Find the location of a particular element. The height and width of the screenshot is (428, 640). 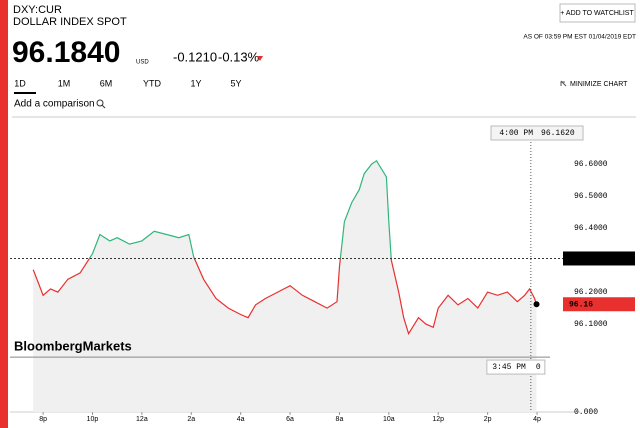

down-arrow is located at coordinates (260, 58).